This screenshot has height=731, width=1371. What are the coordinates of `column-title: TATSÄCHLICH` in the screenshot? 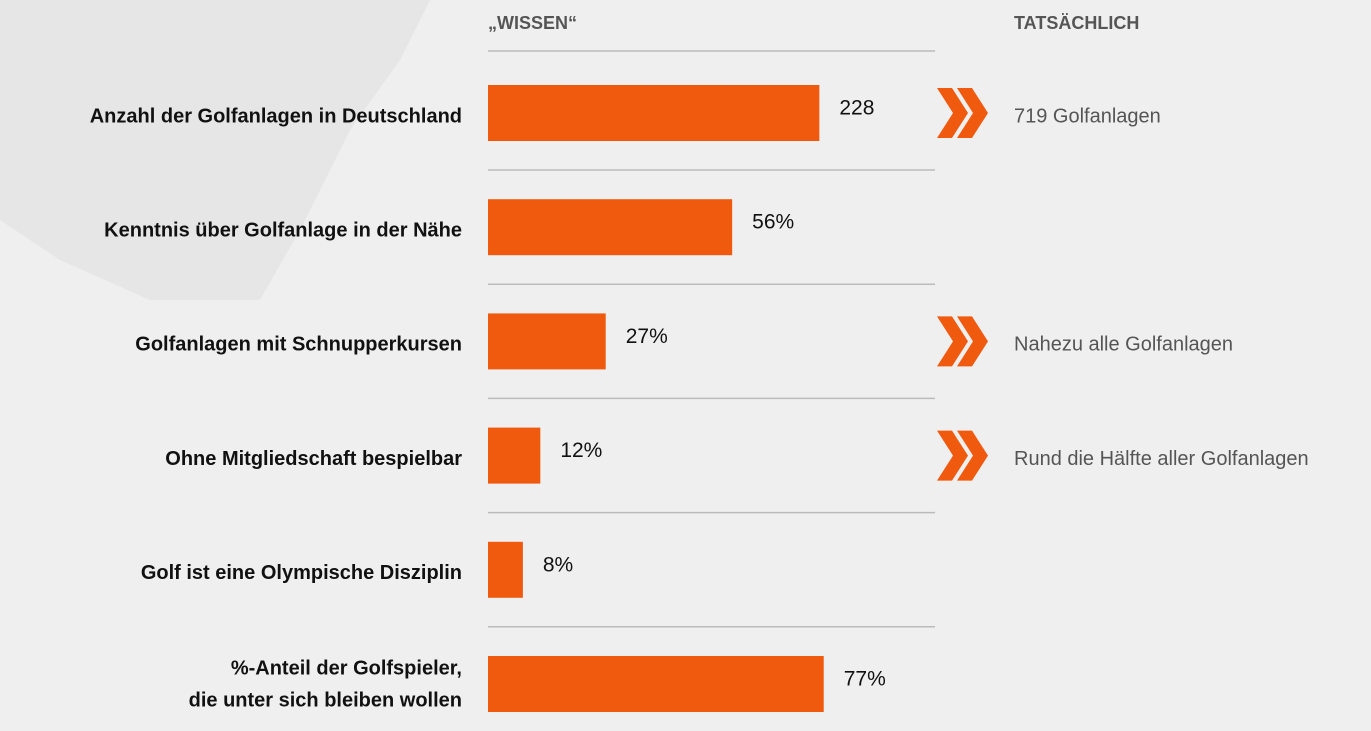 It's located at (1076, 23).